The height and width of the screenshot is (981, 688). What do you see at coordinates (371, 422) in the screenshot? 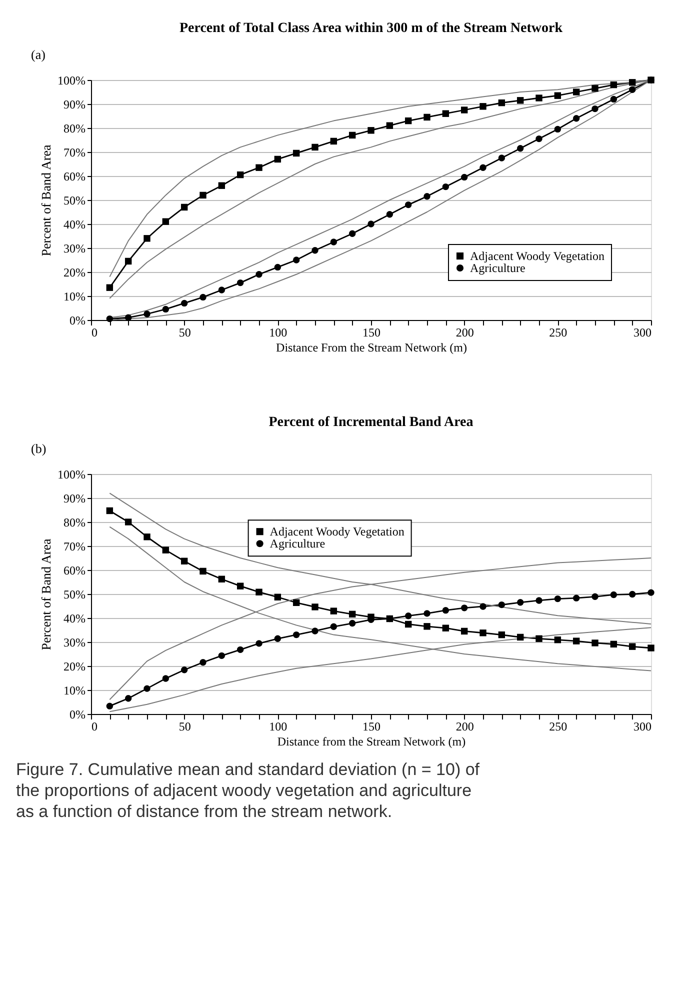
I see `chart-title: Percent of Incremental Band Area` at bounding box center [371, 422].